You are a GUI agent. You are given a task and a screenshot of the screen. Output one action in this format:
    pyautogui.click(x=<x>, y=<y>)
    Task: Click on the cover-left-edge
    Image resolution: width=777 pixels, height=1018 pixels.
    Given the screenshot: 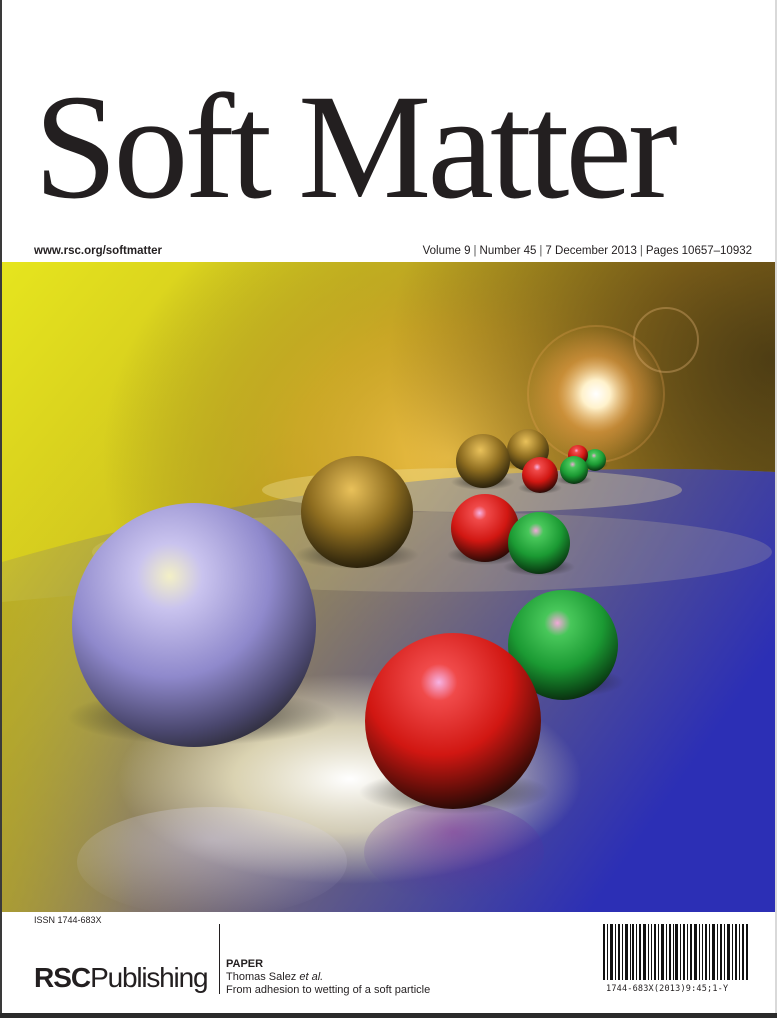 What is the action you would take?
    pyautogui.click(x=1, y=509)
    